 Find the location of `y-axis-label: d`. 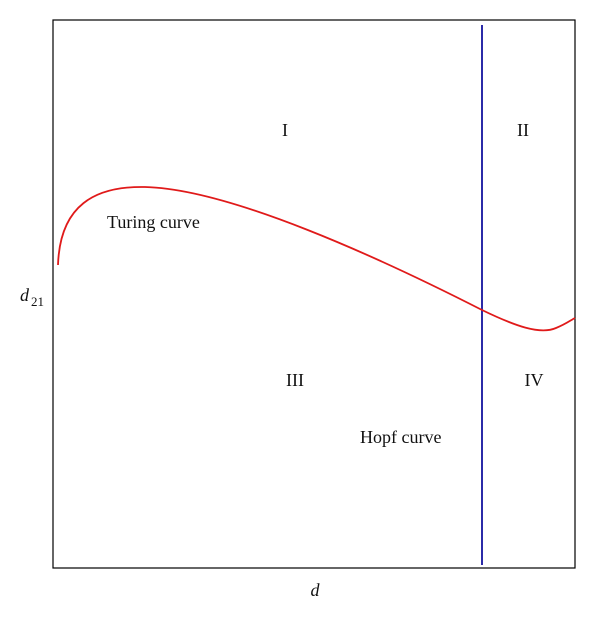

y-axis-label: d is located at coordinates (25, 295).